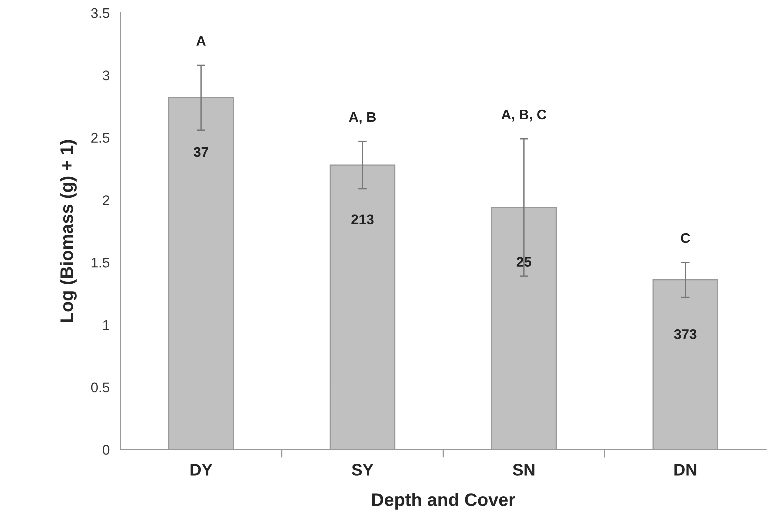 Image resolution: width=778 pixels, height=523 pixels. What do you see at coordinates (524, 470) in the screenshot?
I see `x-tick-label: SN` at bounding box center [524, 470].